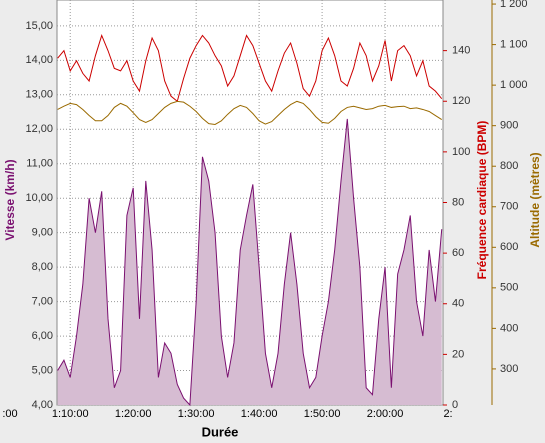 The height and width of the screenshot is (443, 545). What do you see at coordinates (458, 202) in the screenshot?
I see `y2-tick-label: 80` at bounding box center [458, 202].